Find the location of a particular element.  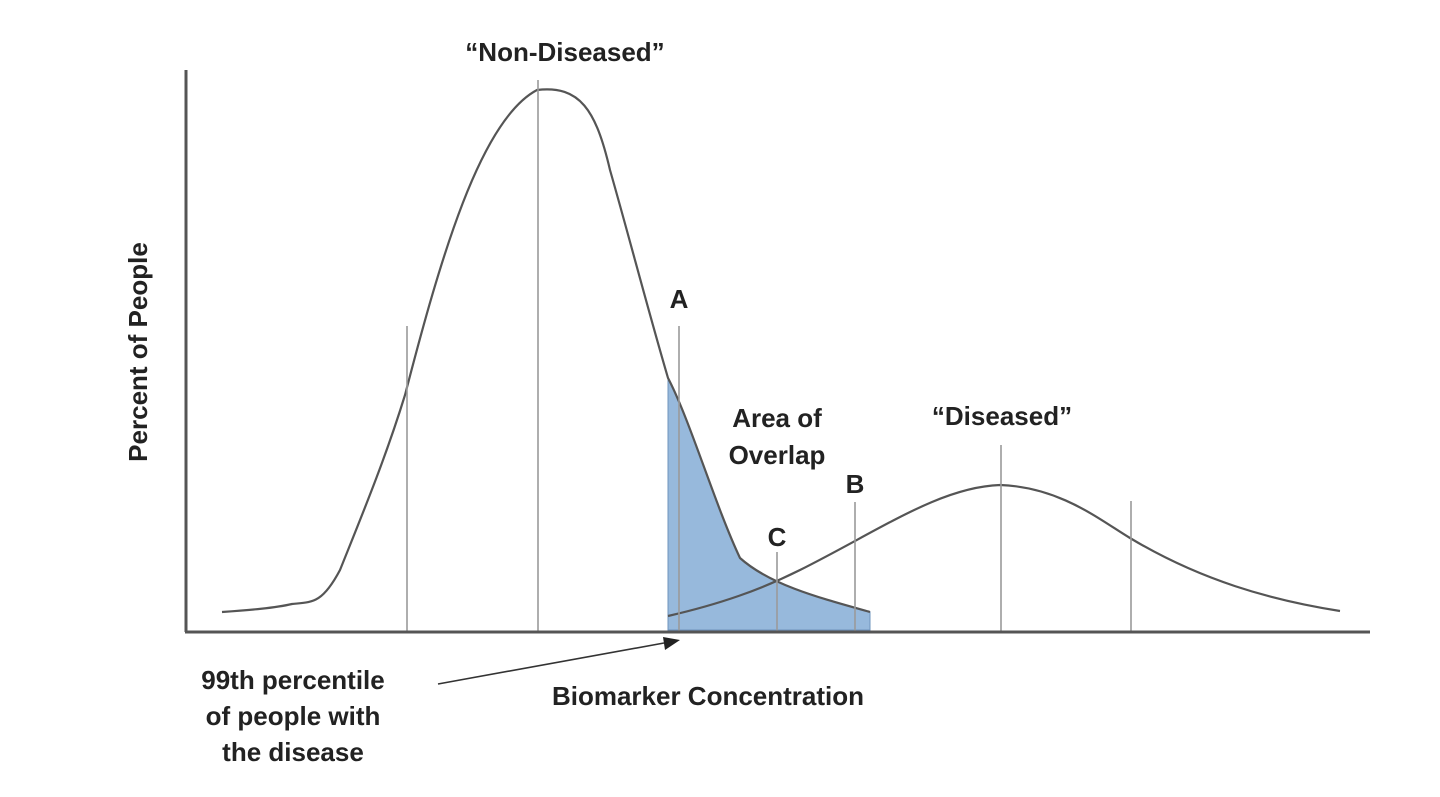

y-axis-label: Percent of People is located at coordinates (138, 352).